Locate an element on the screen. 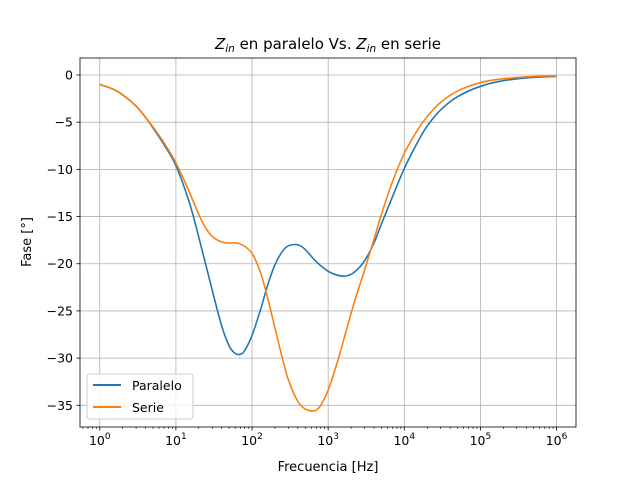 Image resolution: width=640 pixels, height=485 pixels. y-tick-label: −5 is located at coordinates (64, 122).